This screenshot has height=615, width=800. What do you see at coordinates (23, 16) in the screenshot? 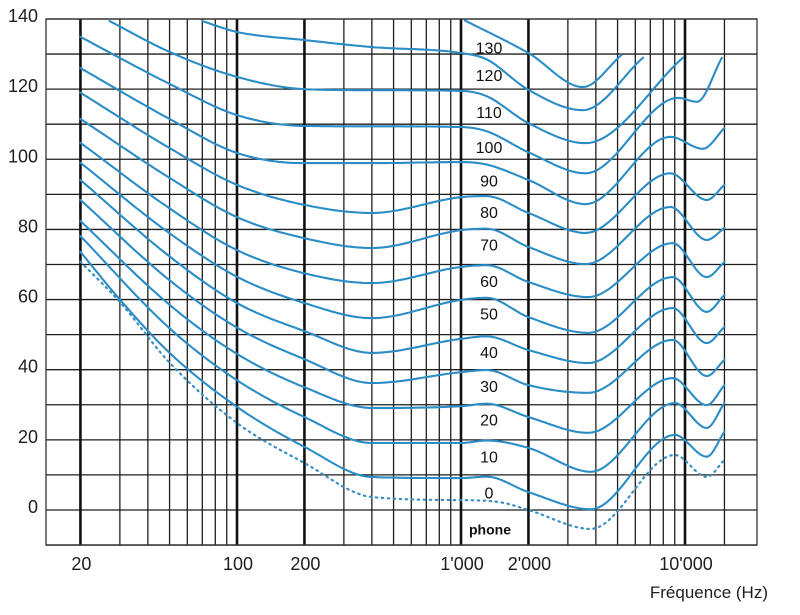
I see `y-tick-label: 140` at bounding box center [23, 16].